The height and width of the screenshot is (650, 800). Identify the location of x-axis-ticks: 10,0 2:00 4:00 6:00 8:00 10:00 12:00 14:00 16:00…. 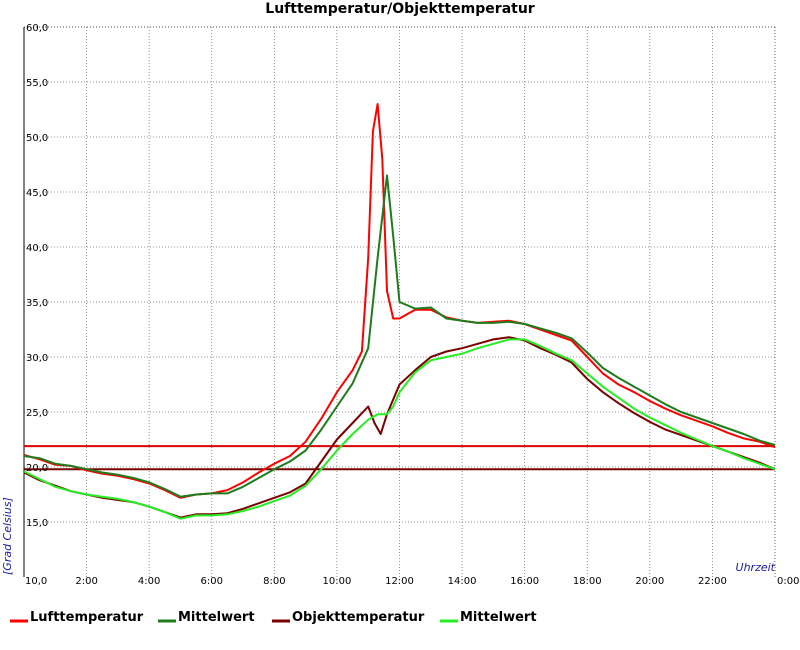
(412, 581).